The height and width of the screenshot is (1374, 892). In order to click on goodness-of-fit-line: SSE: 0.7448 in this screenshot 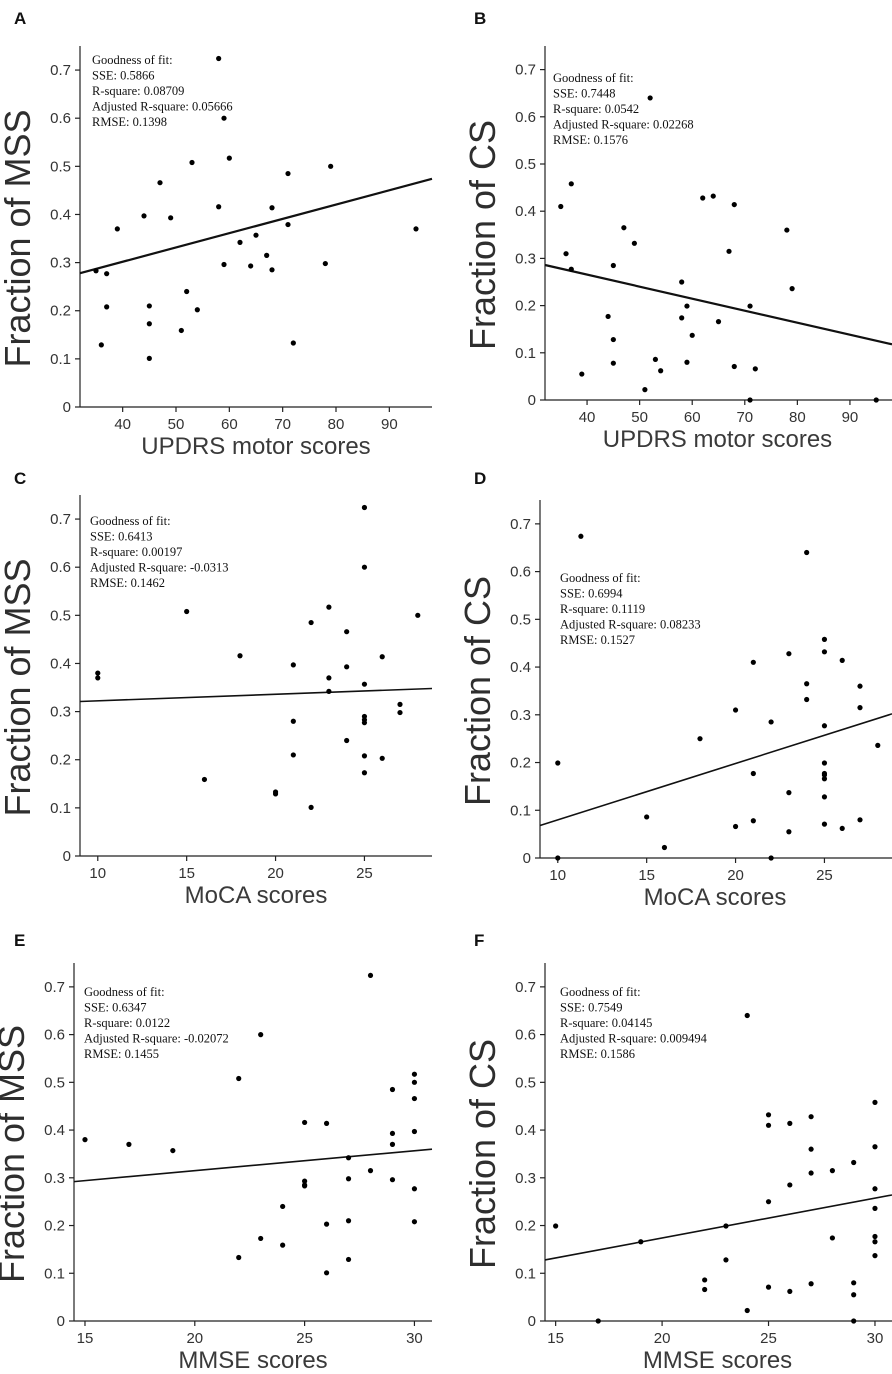, I will do `click(584, 94)`.